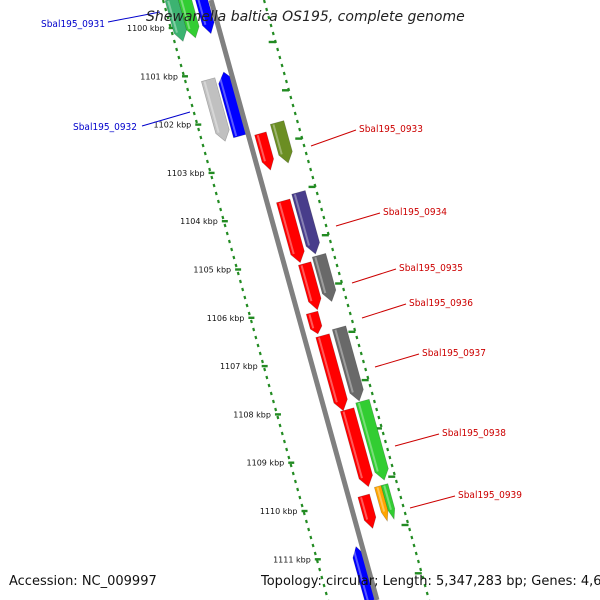 Image resolution: width=600 pixels, height=600 pixels. Describe the element at coordinates (431, 268) in the screenshot. I see `gene-label-0935: Sbal195_0935` at that location.